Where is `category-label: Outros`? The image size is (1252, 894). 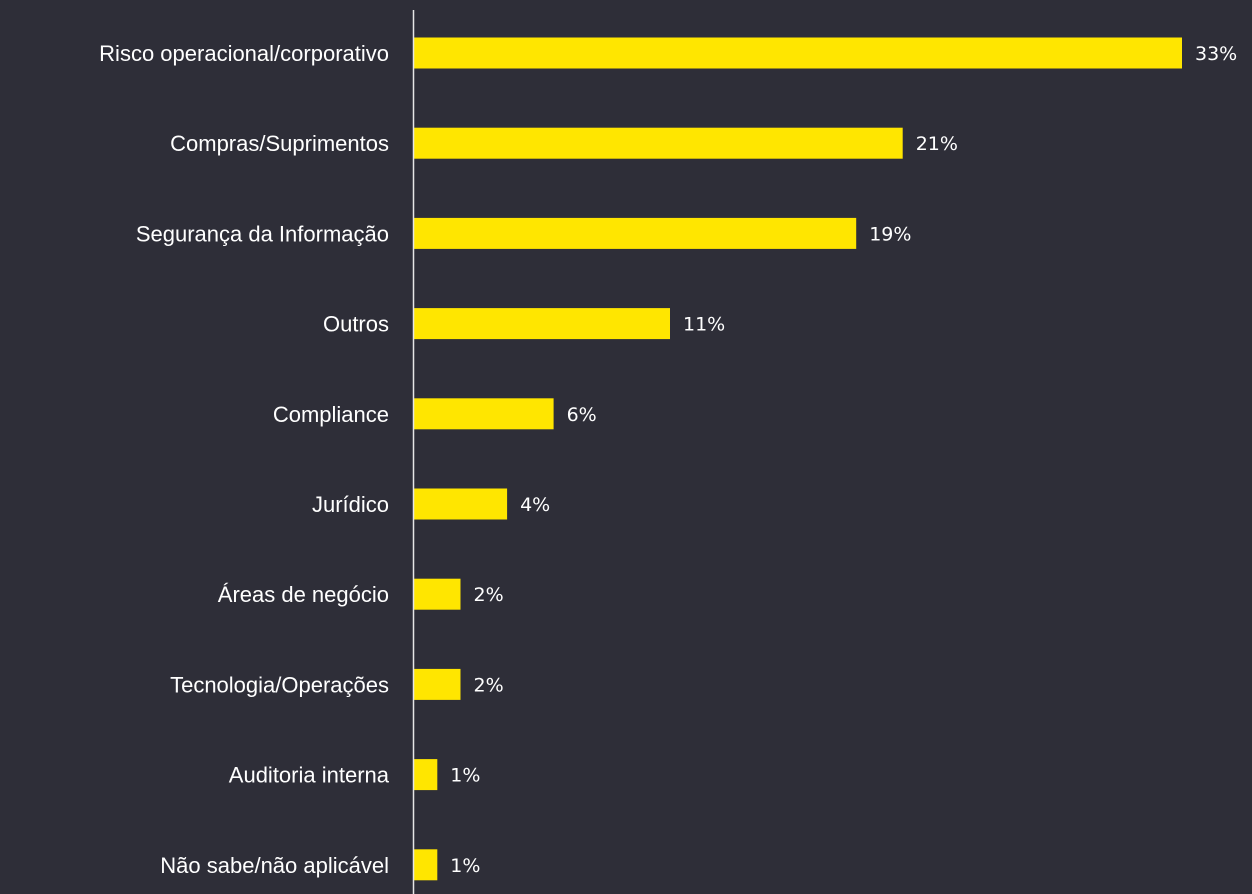 category-label: Outros is located at coordinates (356, 324).